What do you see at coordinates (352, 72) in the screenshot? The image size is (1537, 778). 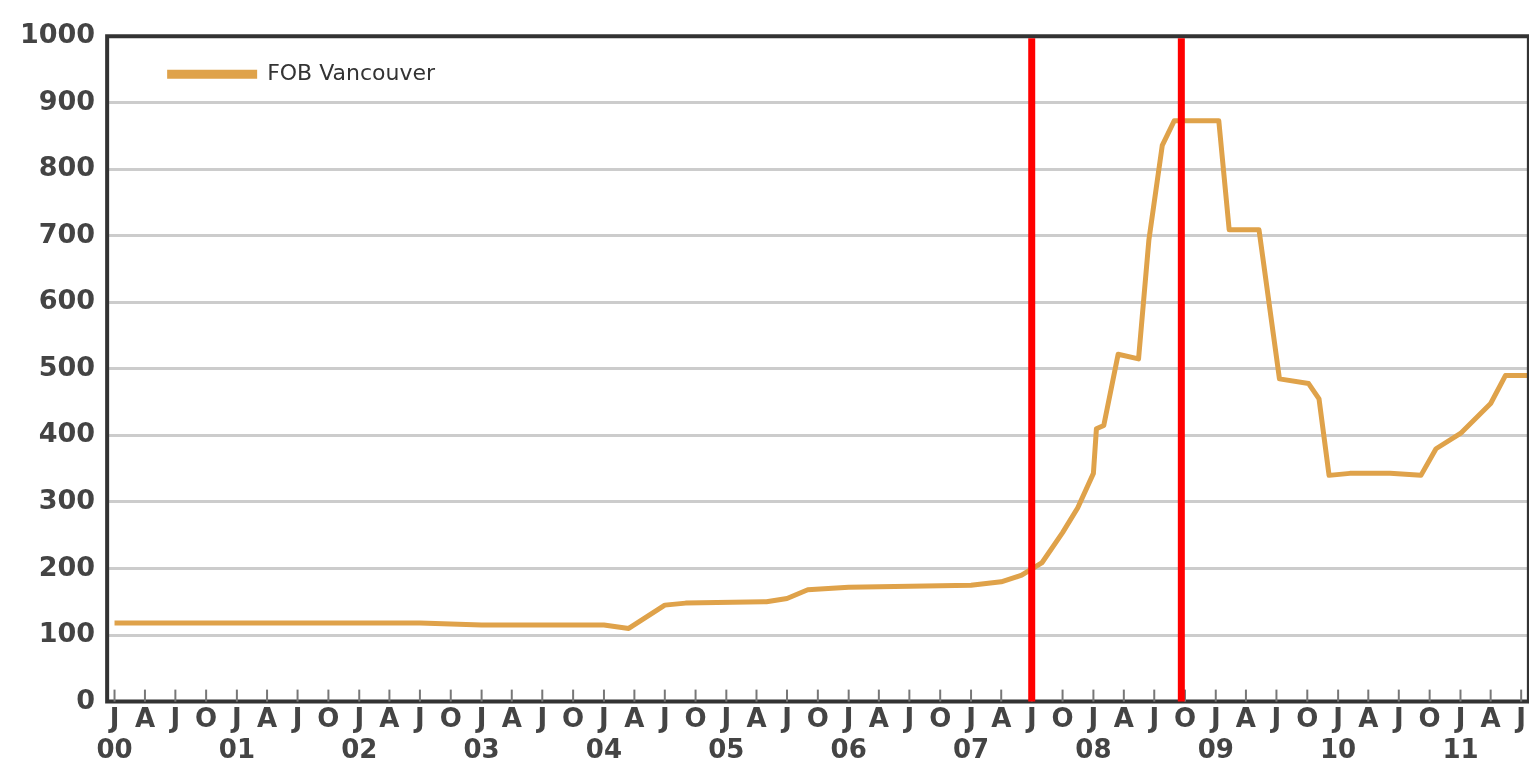 I see `legend-label: FOB Vancouver` at bounding box center [352, 72].